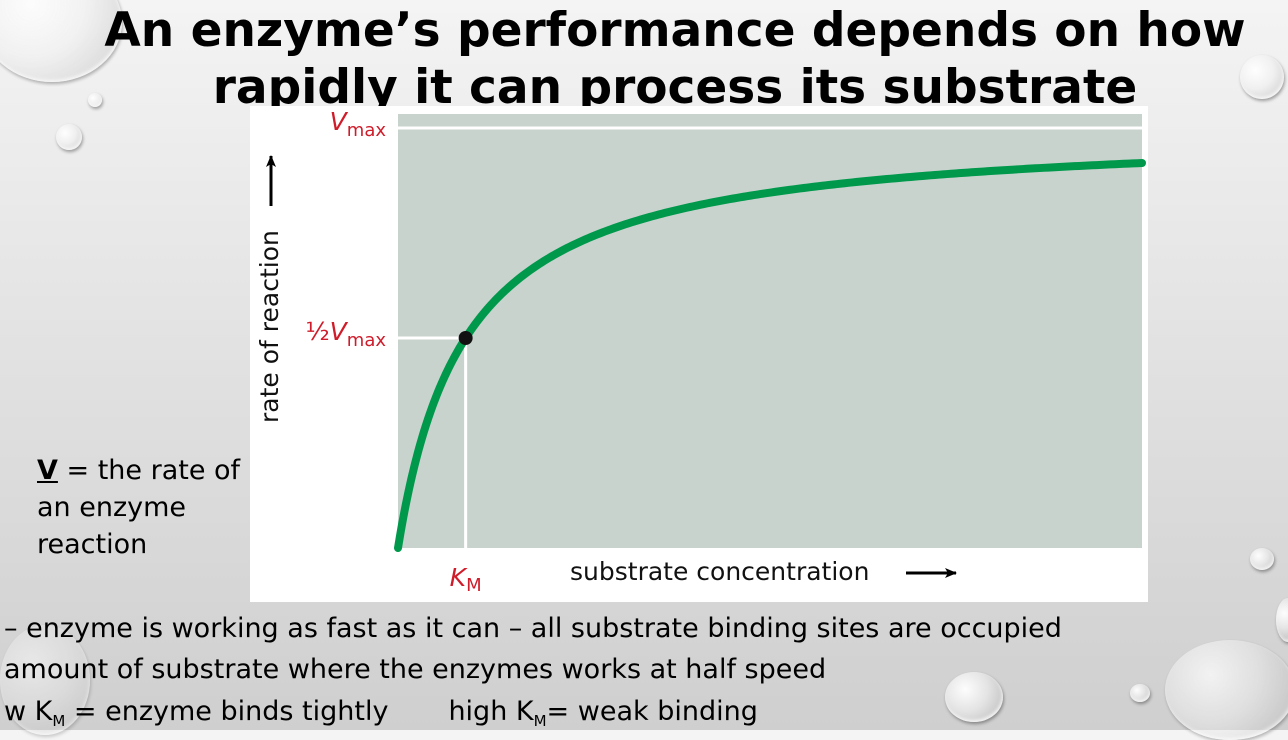 The width and height of the screenshot is (1288, 740). I want to click on half-vmax-label-sub: max, so click(367, 340).